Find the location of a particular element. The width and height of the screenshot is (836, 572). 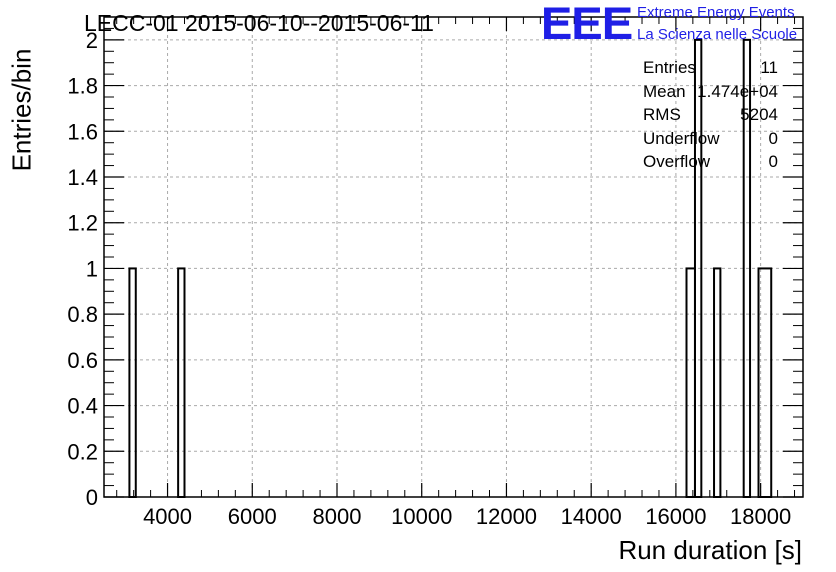

x-tick-label: 18000 is located at coordinates (760, 516).